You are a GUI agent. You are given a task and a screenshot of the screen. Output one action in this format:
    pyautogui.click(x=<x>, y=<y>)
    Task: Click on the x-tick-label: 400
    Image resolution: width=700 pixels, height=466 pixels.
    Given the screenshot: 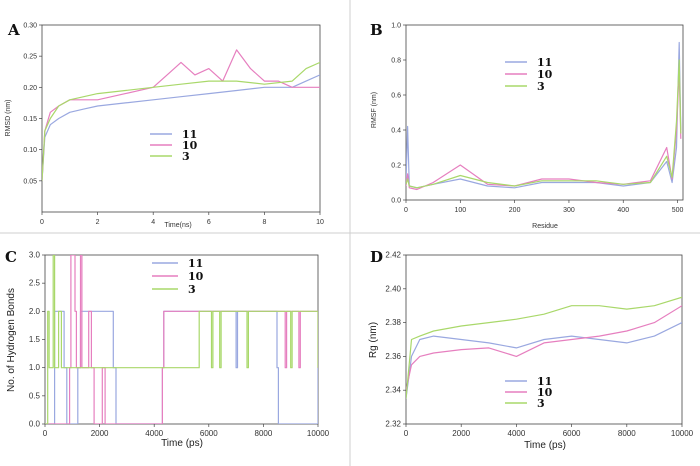 What is the action you would take?
    pyautogui.click(x=623, y=210)
    